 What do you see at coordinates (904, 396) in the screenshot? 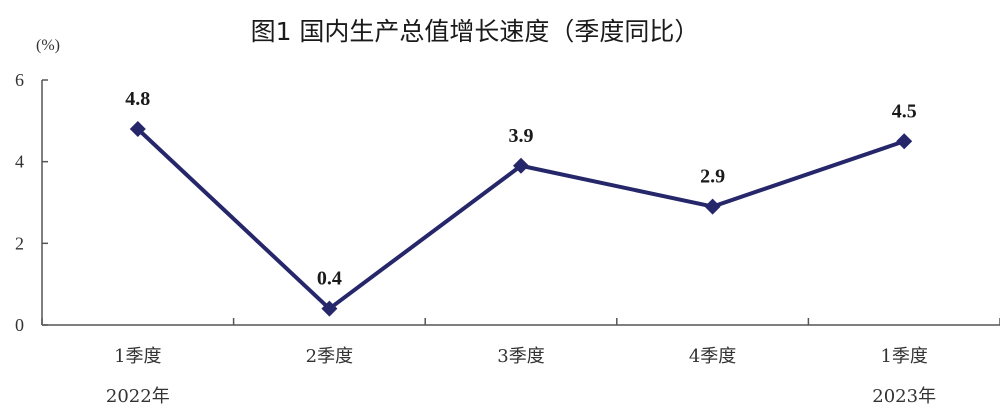
I see `x-year-label: 2023年` at bounding box center [904, 396].